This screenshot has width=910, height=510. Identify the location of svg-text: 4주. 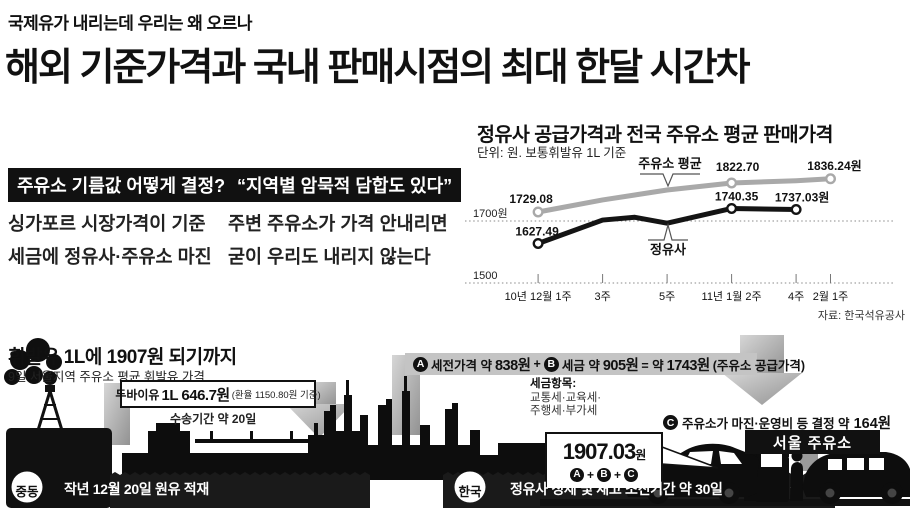
(796, 297).